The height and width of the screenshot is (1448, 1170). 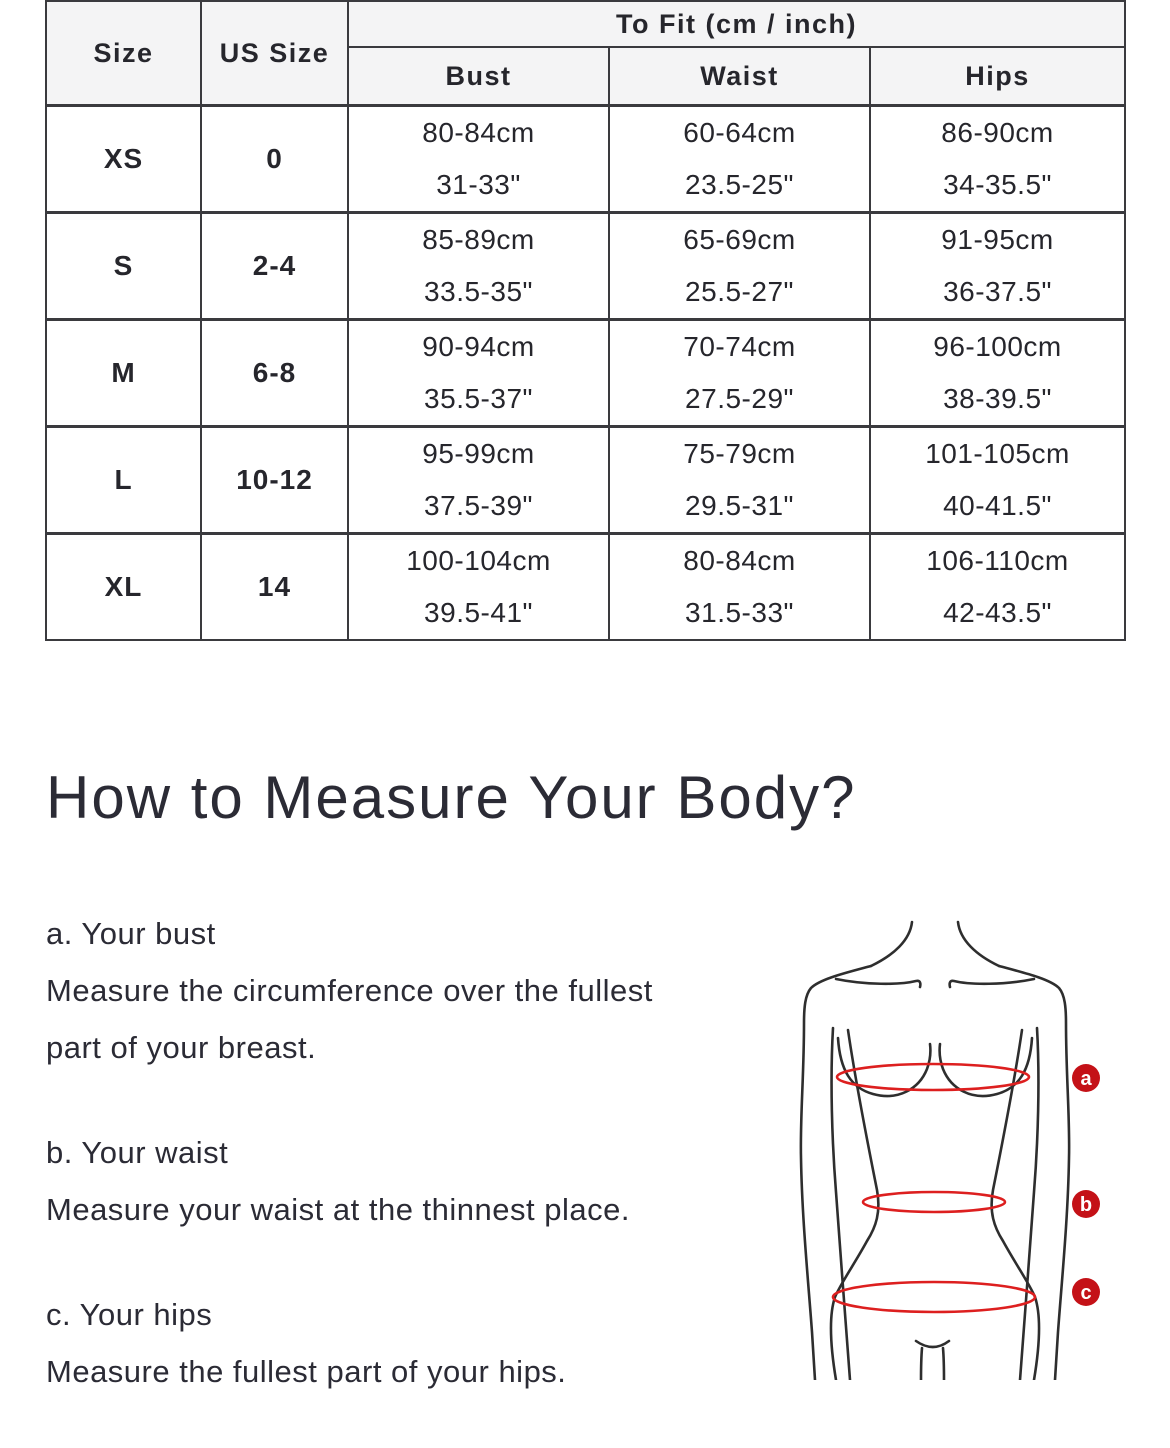 I want to click on hips-cell: 86-90cm 34-35.5", so click(x=997, y=159).